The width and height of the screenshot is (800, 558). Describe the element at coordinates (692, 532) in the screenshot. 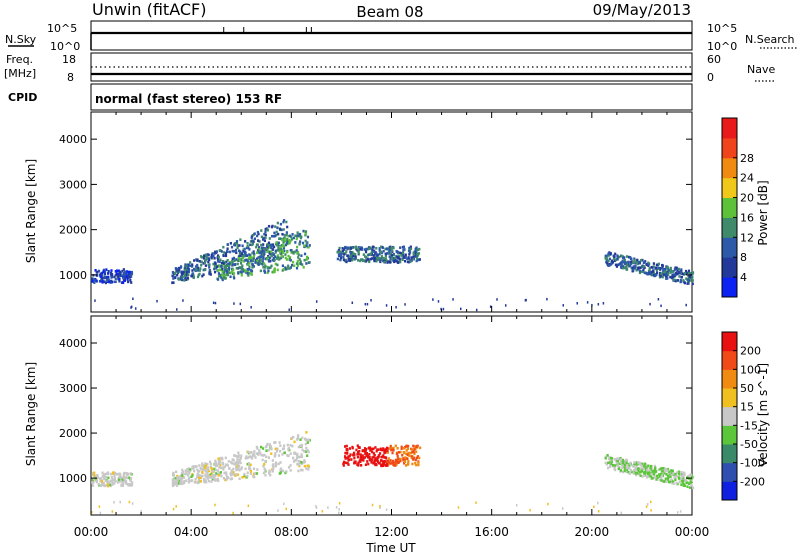

I see `x-tick-label: 00:00` at that location.